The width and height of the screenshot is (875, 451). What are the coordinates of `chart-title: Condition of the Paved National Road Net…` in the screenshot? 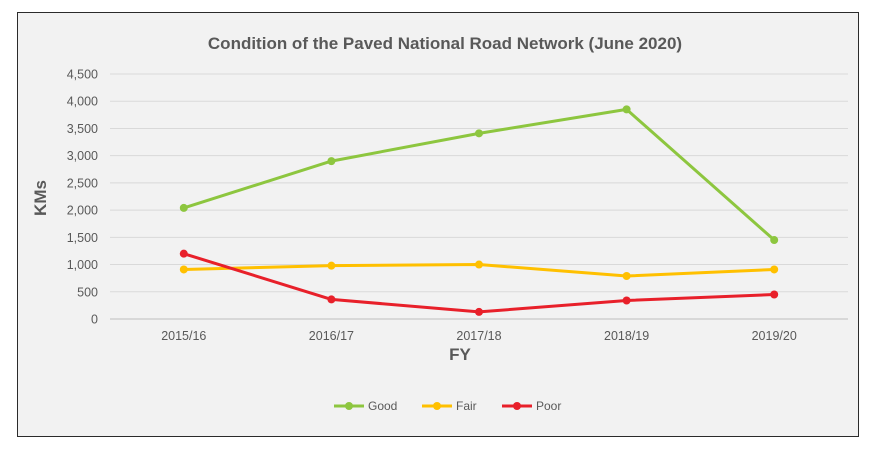 It's located at (445, 43).